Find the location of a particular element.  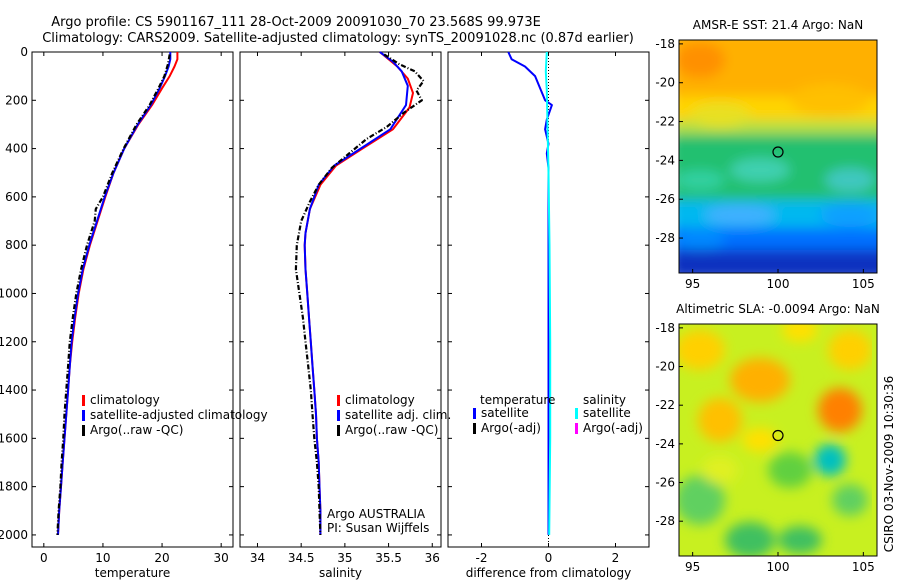

diff-legend-header-temperature: temperature is located at coordinates (517, 400).